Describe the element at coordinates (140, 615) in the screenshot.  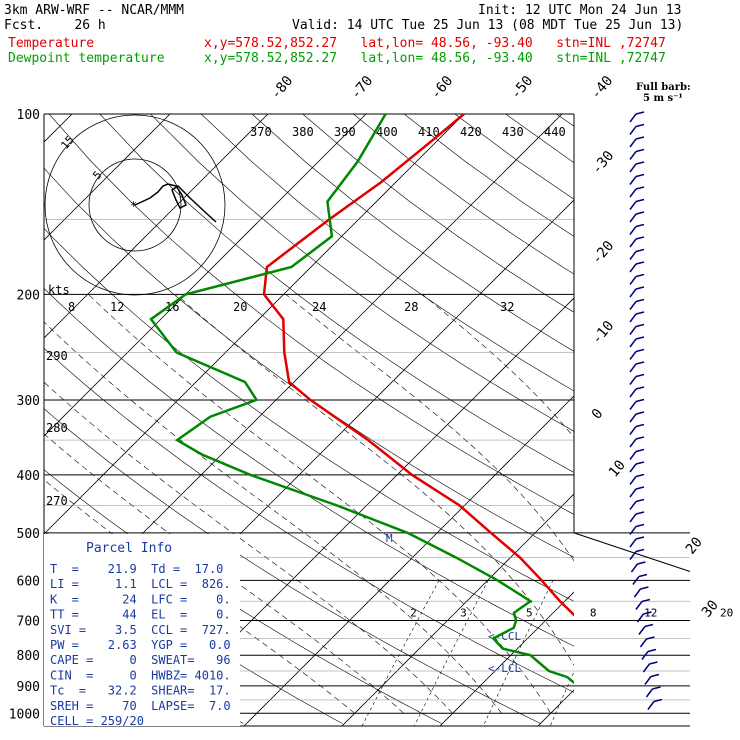
I see `parcel-info-row: TT = 44 EL = 0.` at that location.